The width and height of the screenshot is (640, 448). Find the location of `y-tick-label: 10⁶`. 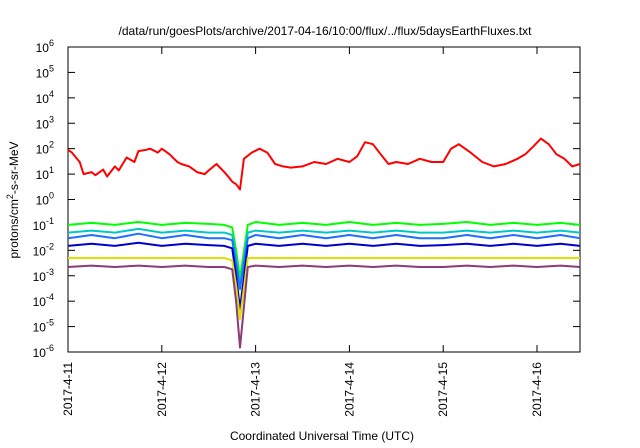

y-tick-label: 10⁶ is located at coordinates (45, 46).